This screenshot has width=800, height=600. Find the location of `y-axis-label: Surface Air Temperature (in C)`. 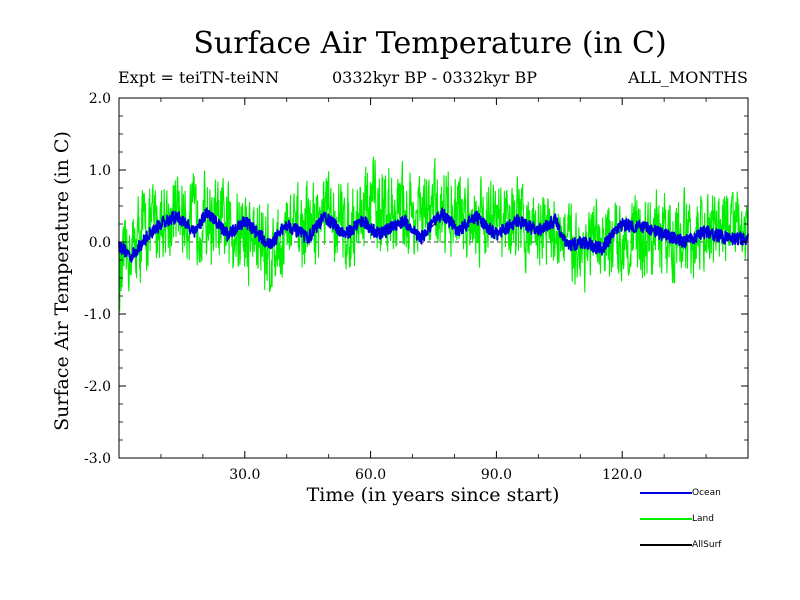

y-axis-label: Surface Air Temperature (in C) is located at coordinates (62, 281).